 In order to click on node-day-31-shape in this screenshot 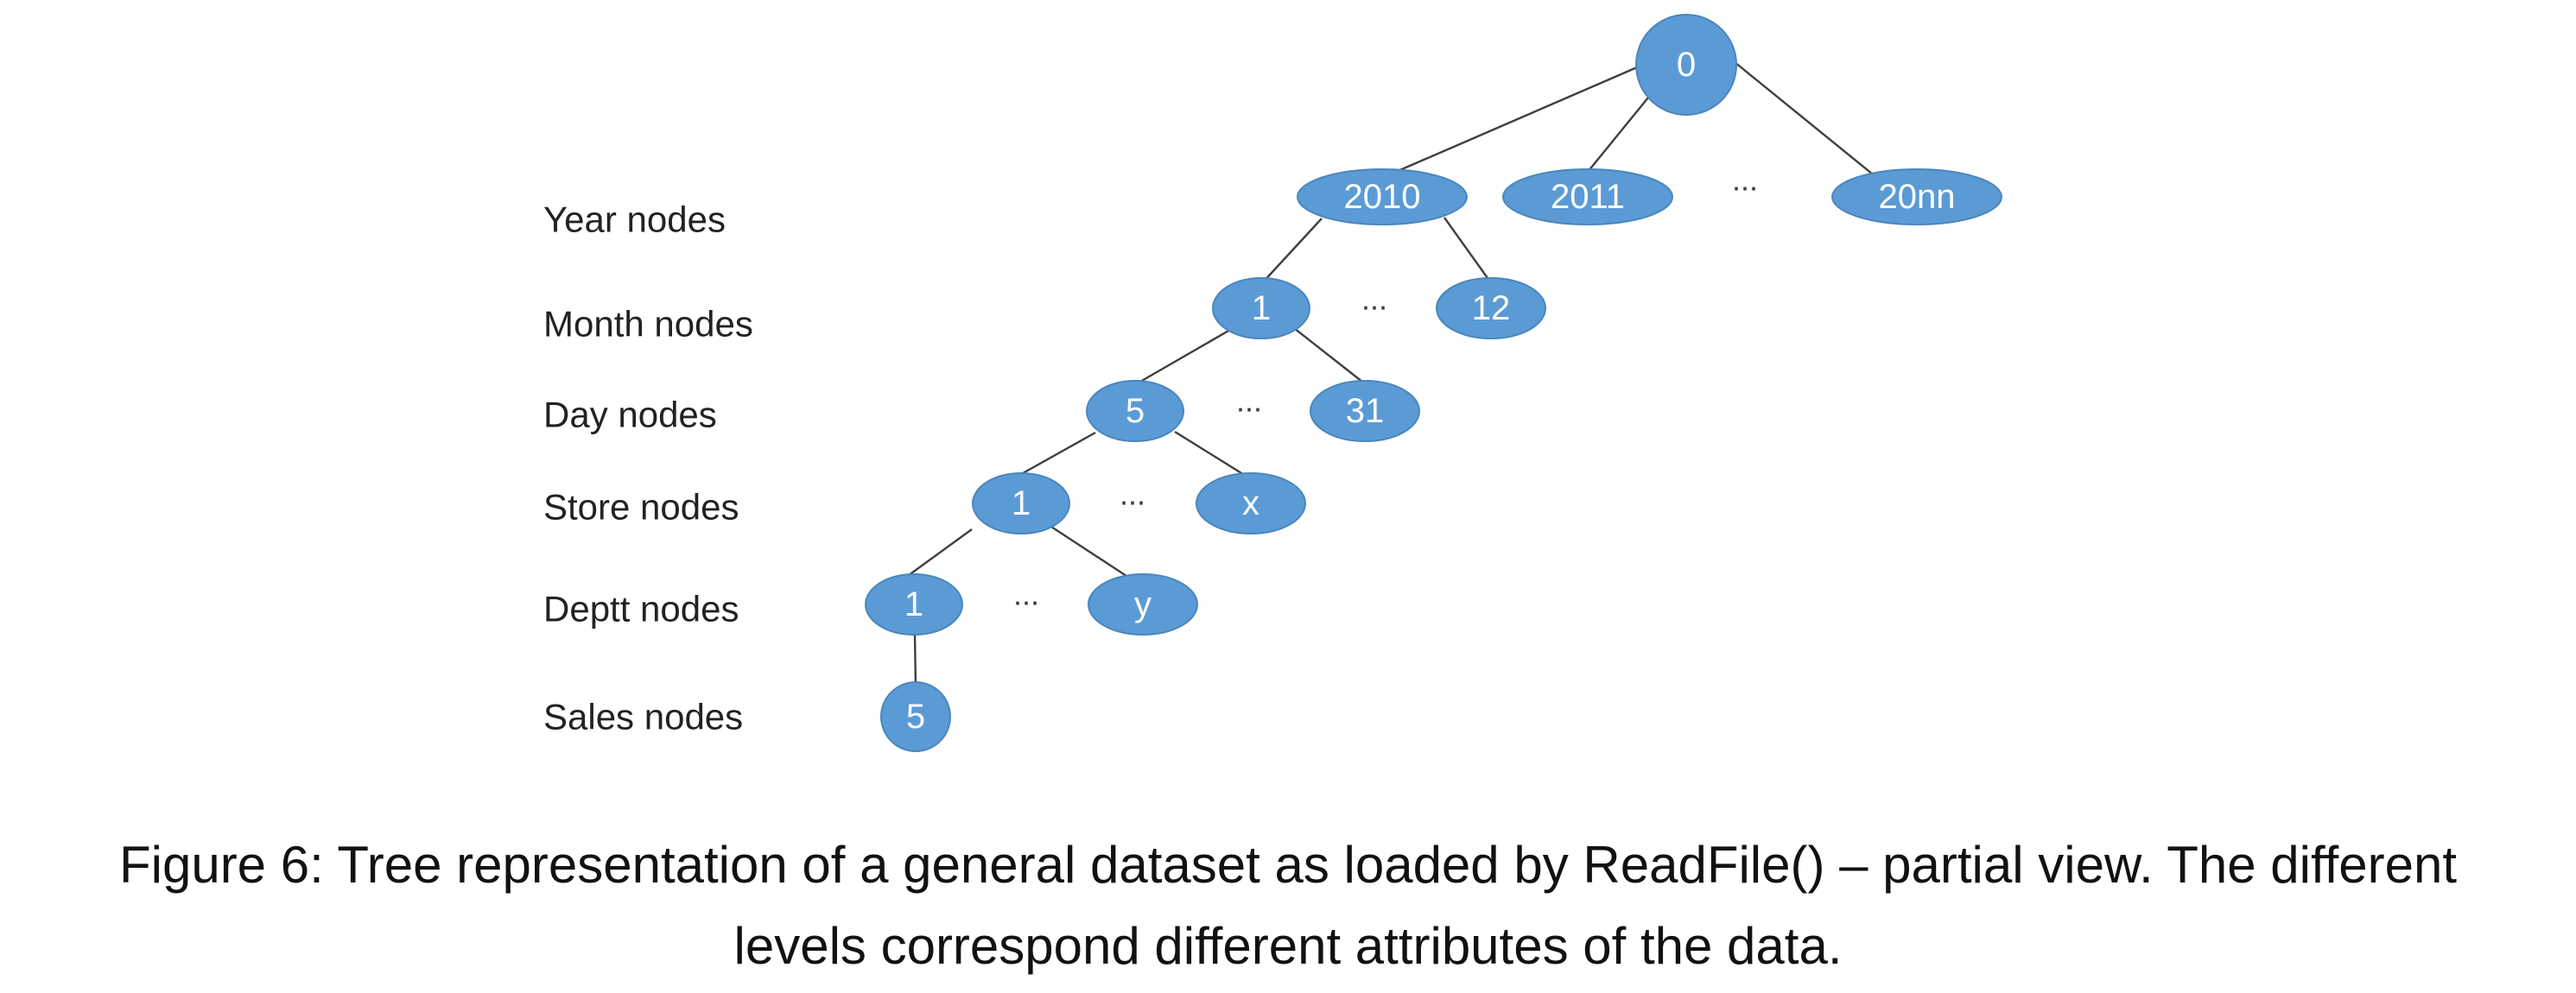, I will do `click(1365, 411)`.